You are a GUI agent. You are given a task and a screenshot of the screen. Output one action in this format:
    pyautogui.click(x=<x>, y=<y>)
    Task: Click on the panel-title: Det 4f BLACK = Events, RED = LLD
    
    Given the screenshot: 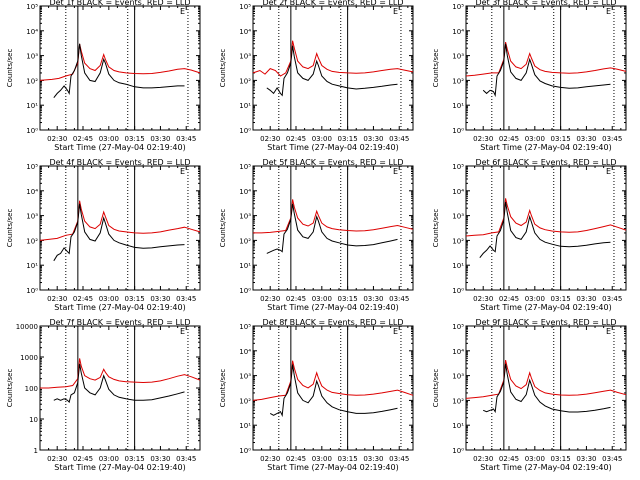 What is the action you would take?
    pyautogui.click(x=119, y=162)
    